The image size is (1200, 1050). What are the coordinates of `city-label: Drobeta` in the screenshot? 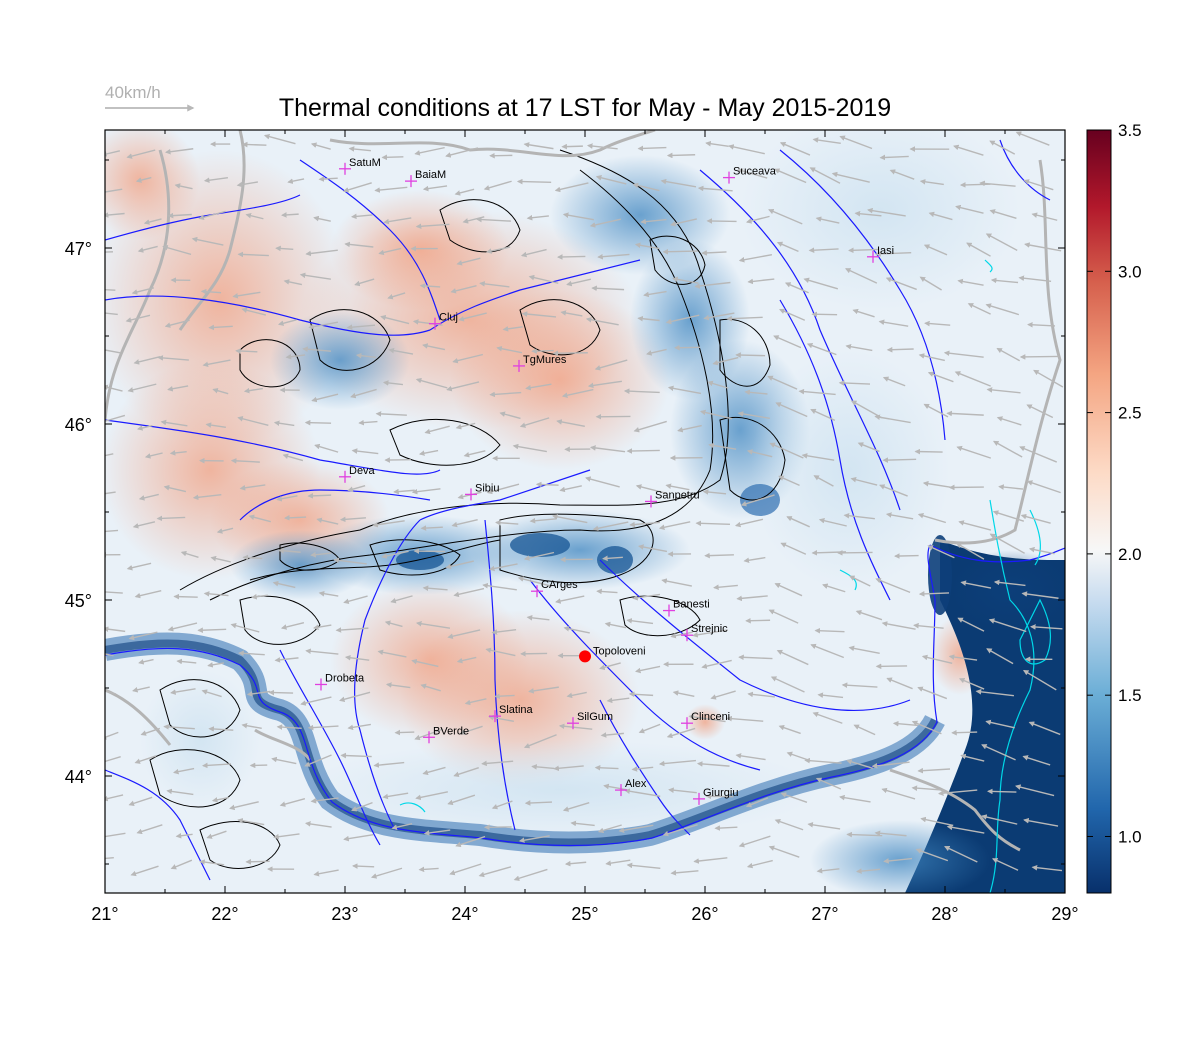 It's located at (345, 678).